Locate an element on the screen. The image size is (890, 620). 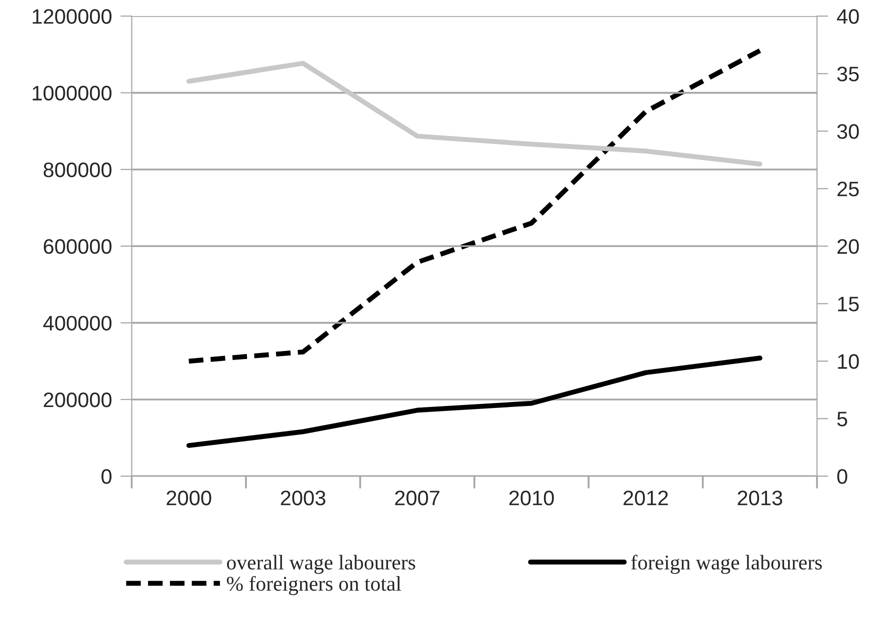
y2-tick-label: 25 is located at coordinates (848, 189).